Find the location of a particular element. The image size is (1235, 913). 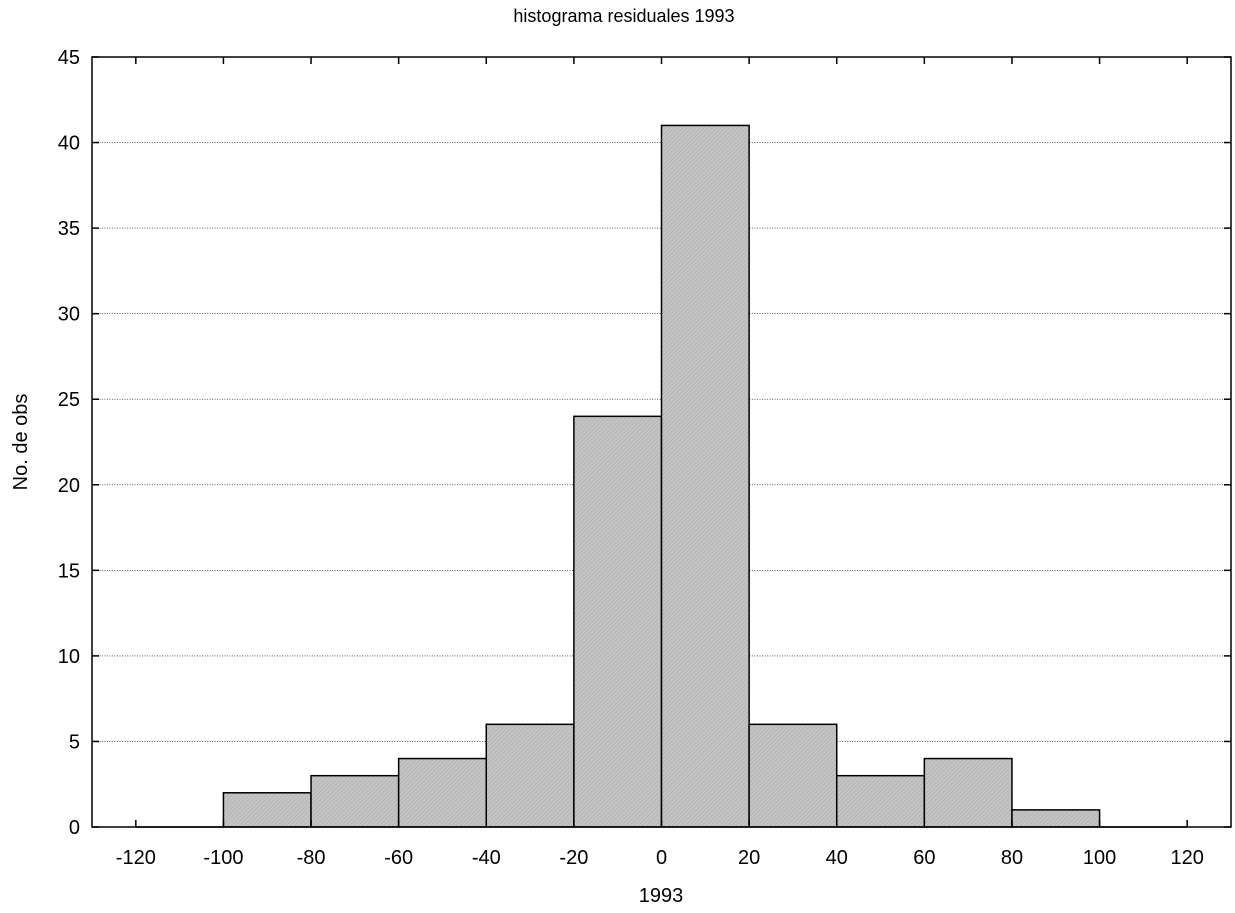

x-tick-label: -120 is located at coordinates (136, 858).